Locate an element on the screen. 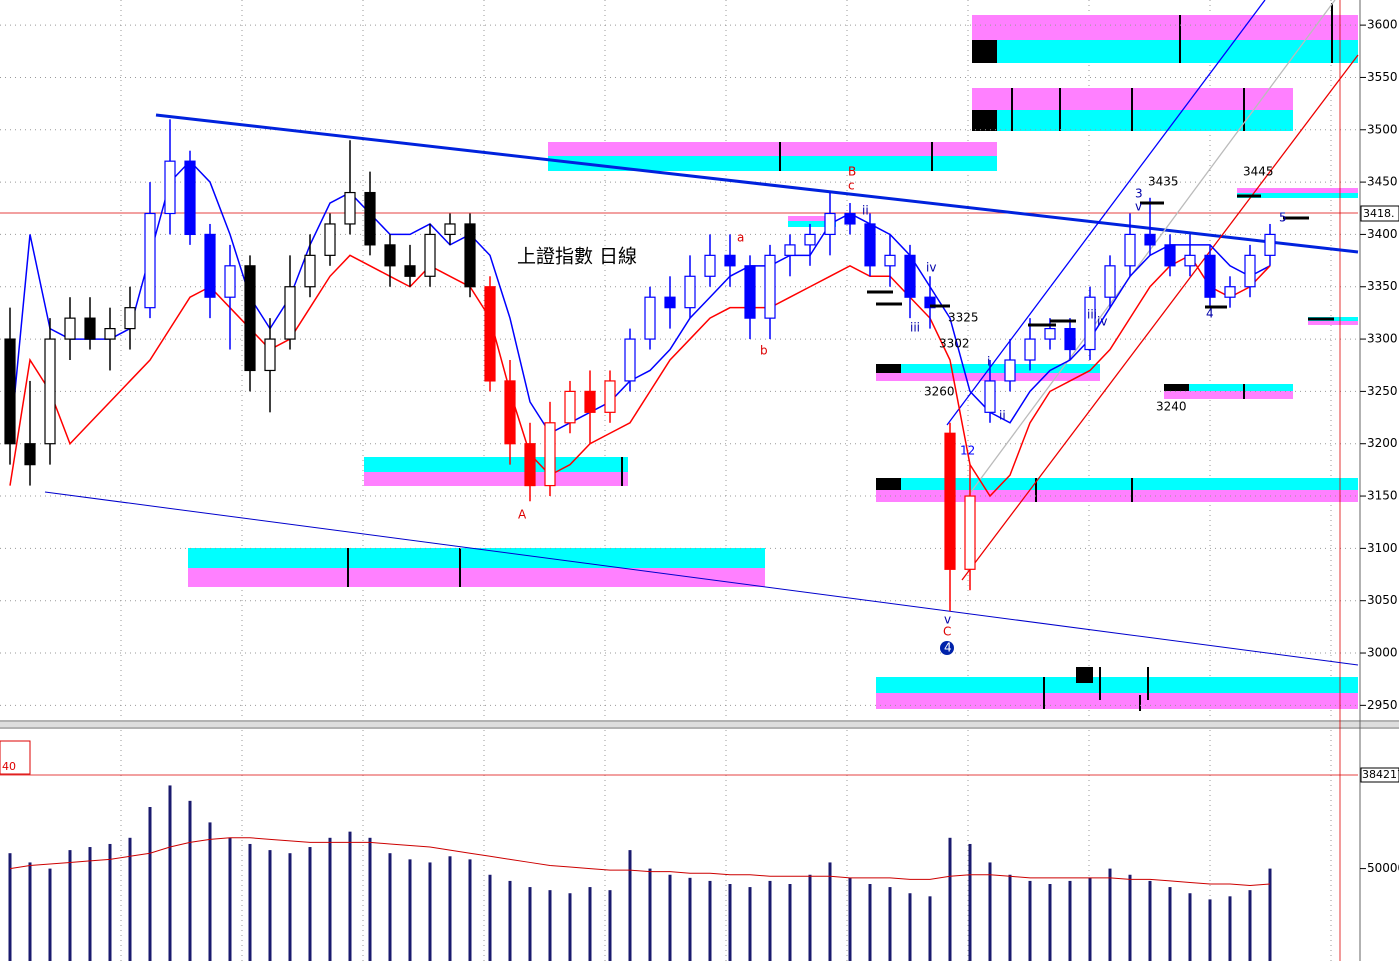  price-label: 3418. is located at coordinates (1379, 213).